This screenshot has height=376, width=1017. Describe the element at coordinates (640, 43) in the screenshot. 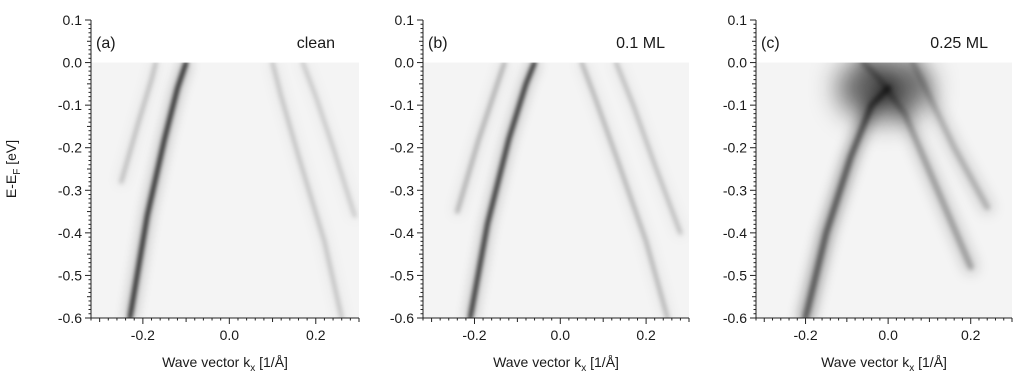

I see `condition-label: 0.1 ML` at that location.